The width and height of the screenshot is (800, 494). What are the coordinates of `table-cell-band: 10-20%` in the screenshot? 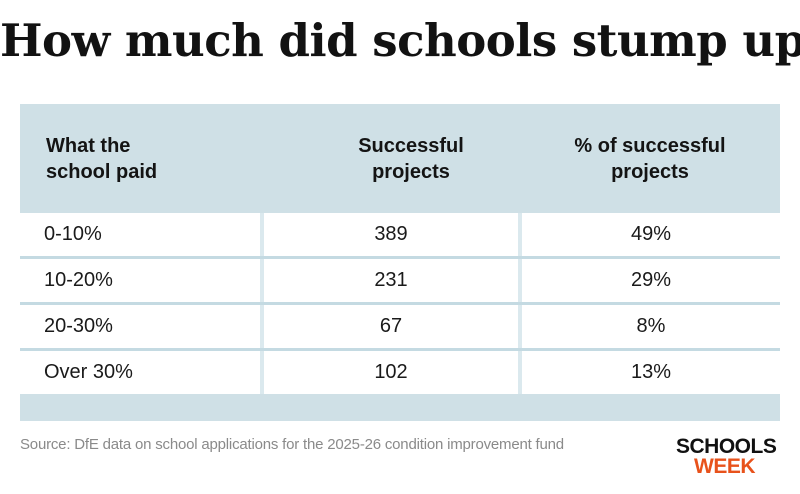 It's located at (78, 280).